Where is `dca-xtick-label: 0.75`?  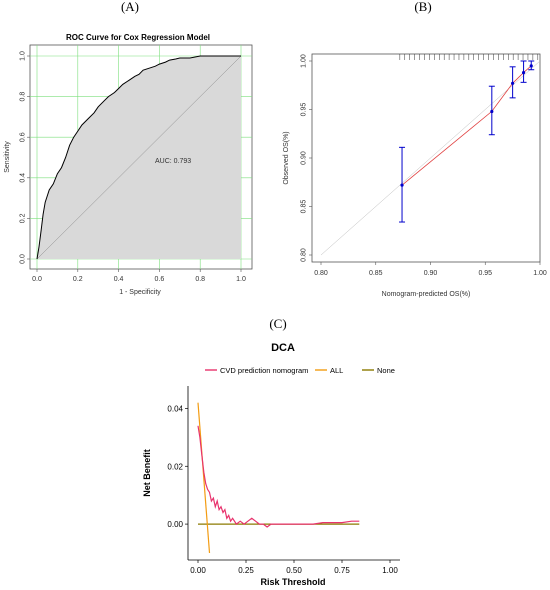
dca-xtick-label: 0.75 is located at coordinates (342, 570).